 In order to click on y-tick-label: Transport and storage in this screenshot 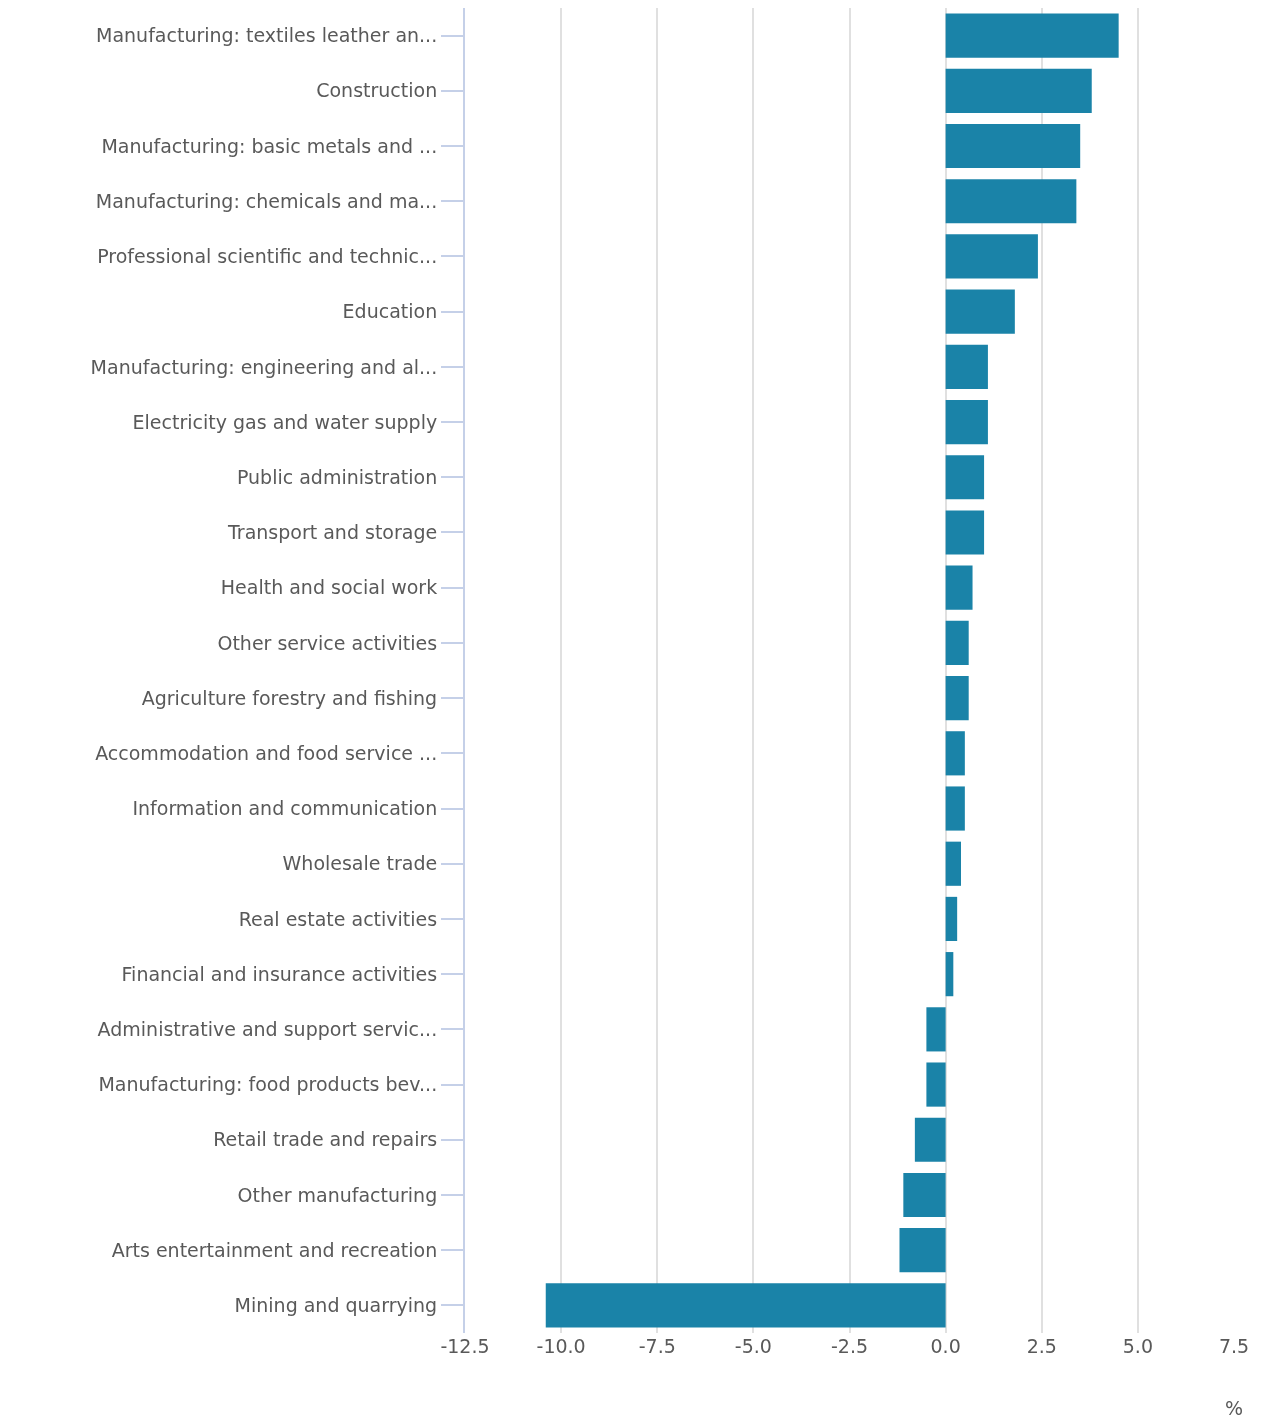, I will do `click(332, 532)`.